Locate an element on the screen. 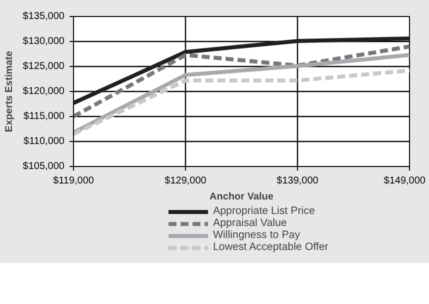 This screenshot has height=304, width=429. legend-label: Appraisal Value is located at coordinates (250, 223).